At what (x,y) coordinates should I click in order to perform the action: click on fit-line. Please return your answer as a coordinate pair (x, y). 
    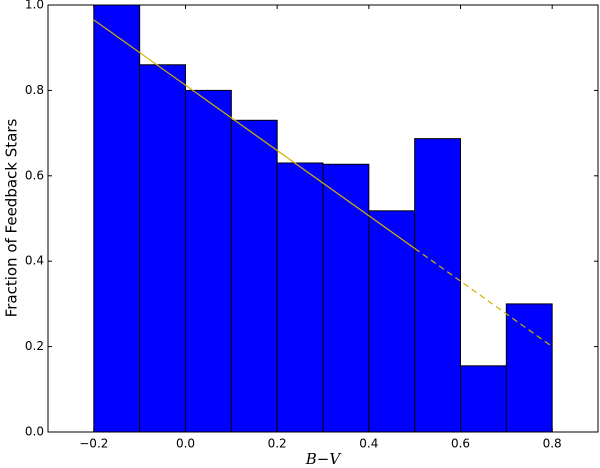
    Looking at the image, I should click on (483, 297).